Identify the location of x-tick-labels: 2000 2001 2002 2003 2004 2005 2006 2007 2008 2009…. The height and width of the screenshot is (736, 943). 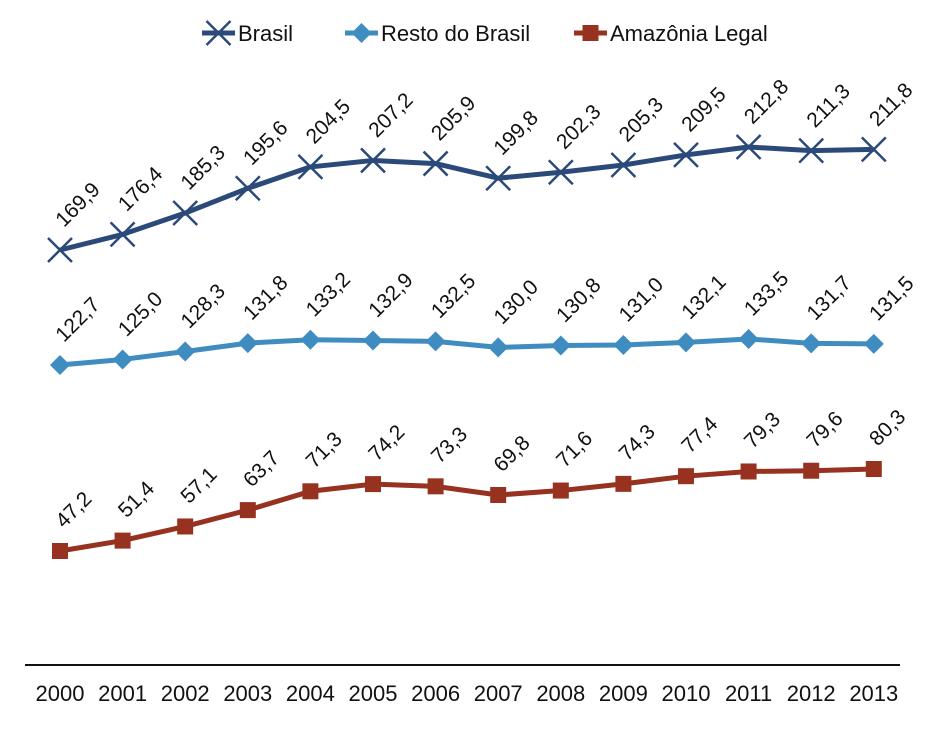
(467, 693).